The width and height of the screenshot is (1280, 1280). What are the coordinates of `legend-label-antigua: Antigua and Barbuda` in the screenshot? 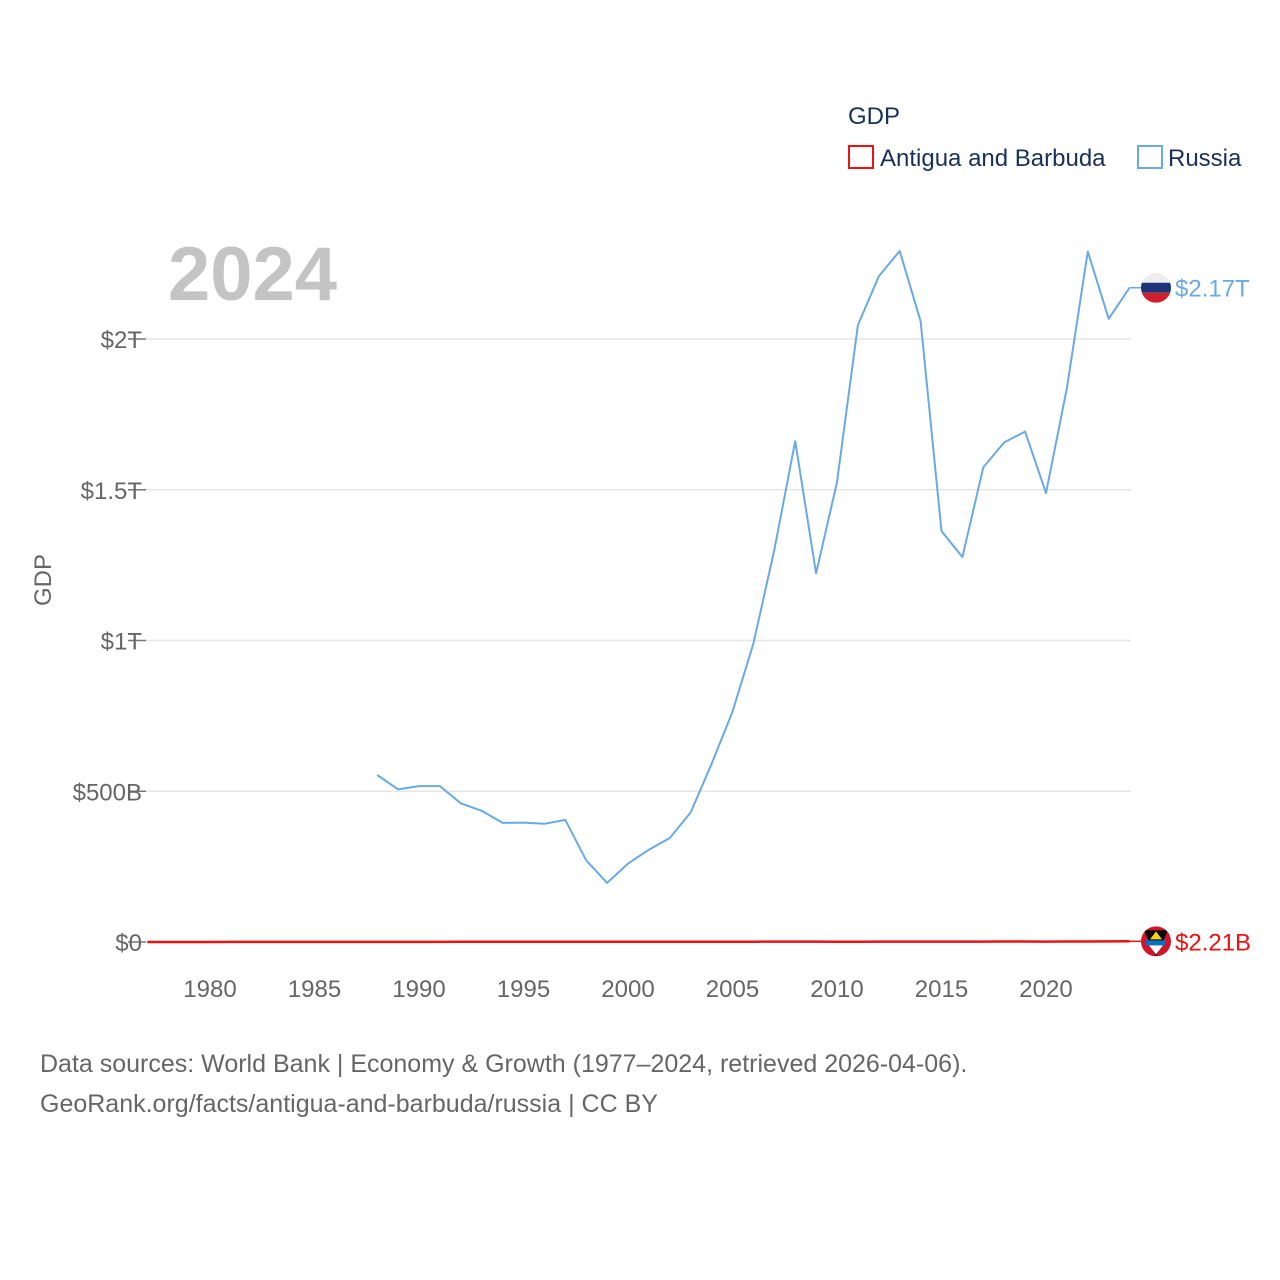 It's located at (993, 158).